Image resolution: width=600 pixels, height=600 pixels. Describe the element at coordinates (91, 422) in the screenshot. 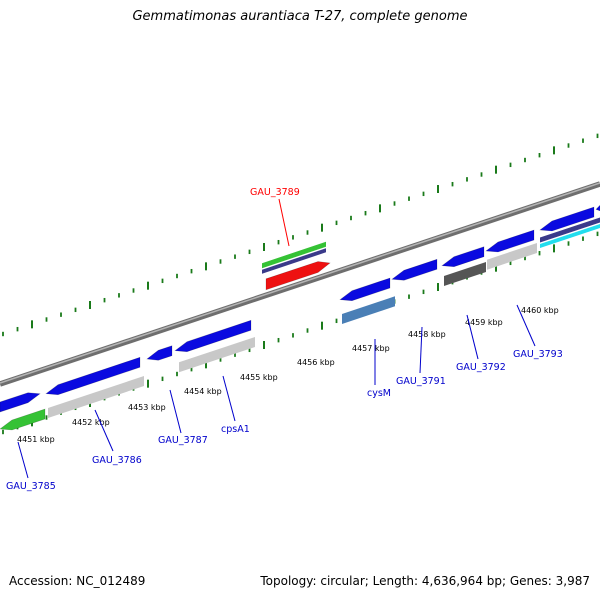

I see `tick-label-4452-kbp: 4452 kbp` at that location.